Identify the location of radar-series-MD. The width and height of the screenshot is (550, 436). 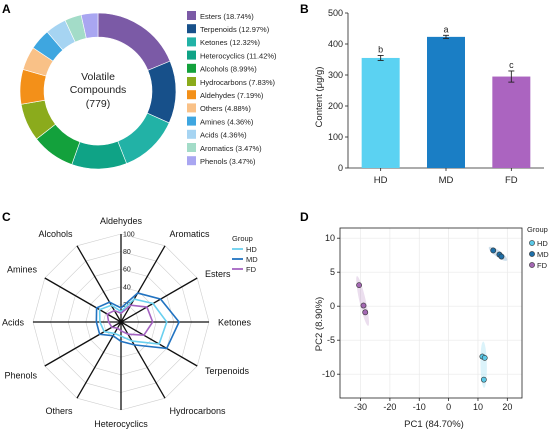
(138, 321).